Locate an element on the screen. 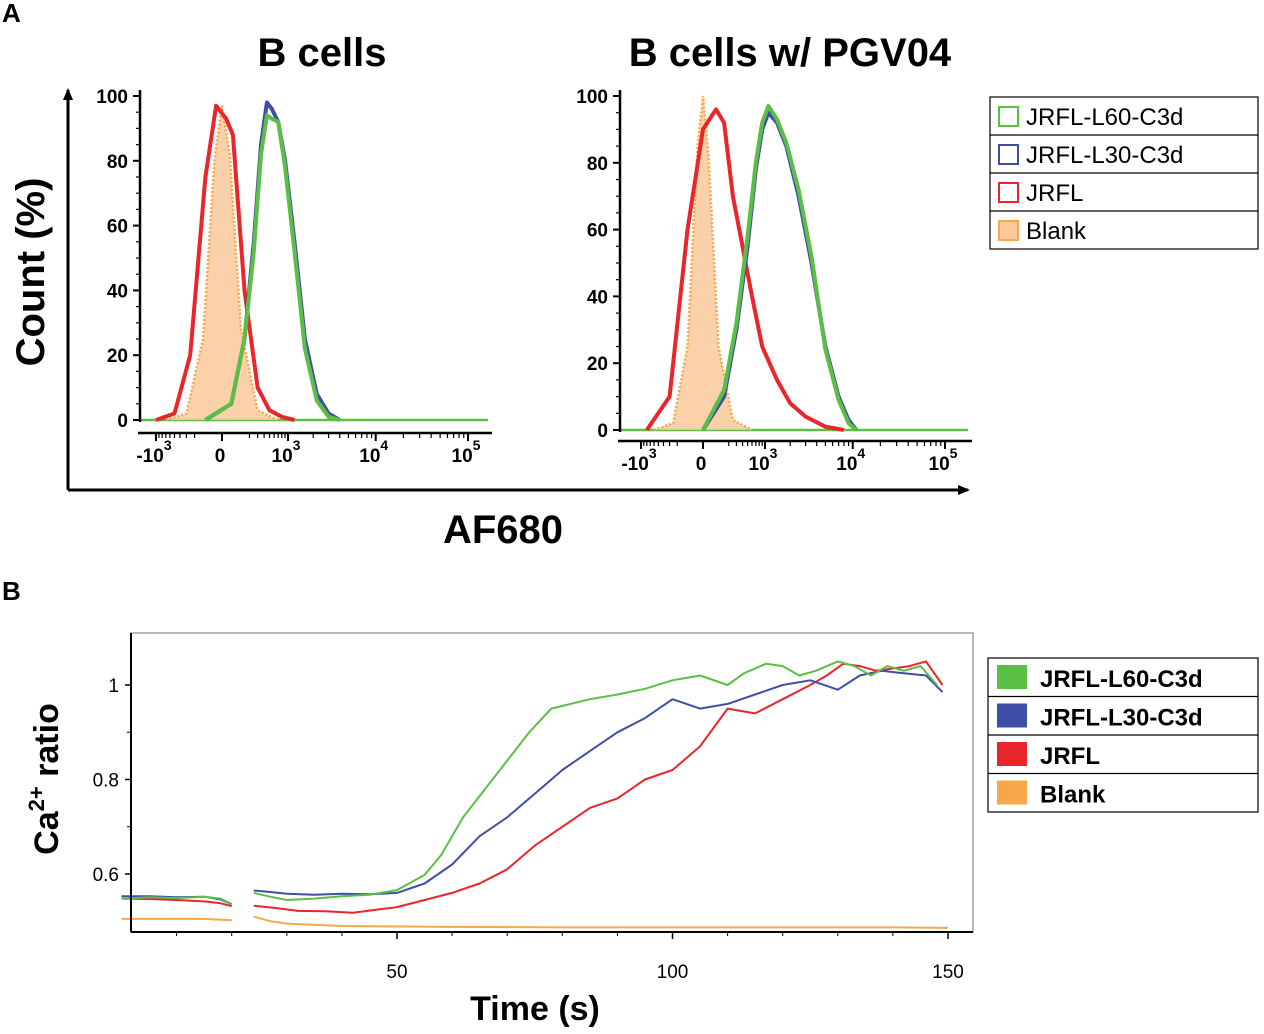 The image size is (1264, 1034). legend-b-label-jrfl-l30-c3d: JRFL-L30-C3d is located at coordinates (1121, 718).